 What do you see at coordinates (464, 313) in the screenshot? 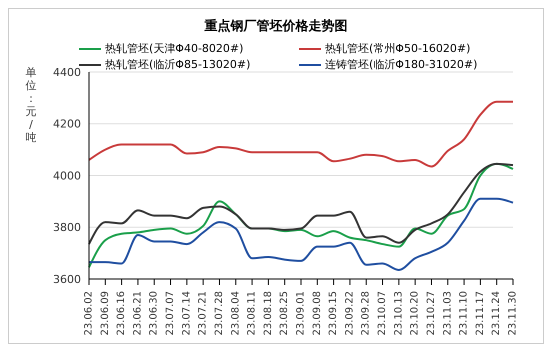
I see `x-tick-label: 23.11.10` at bounding box center [464, 313].